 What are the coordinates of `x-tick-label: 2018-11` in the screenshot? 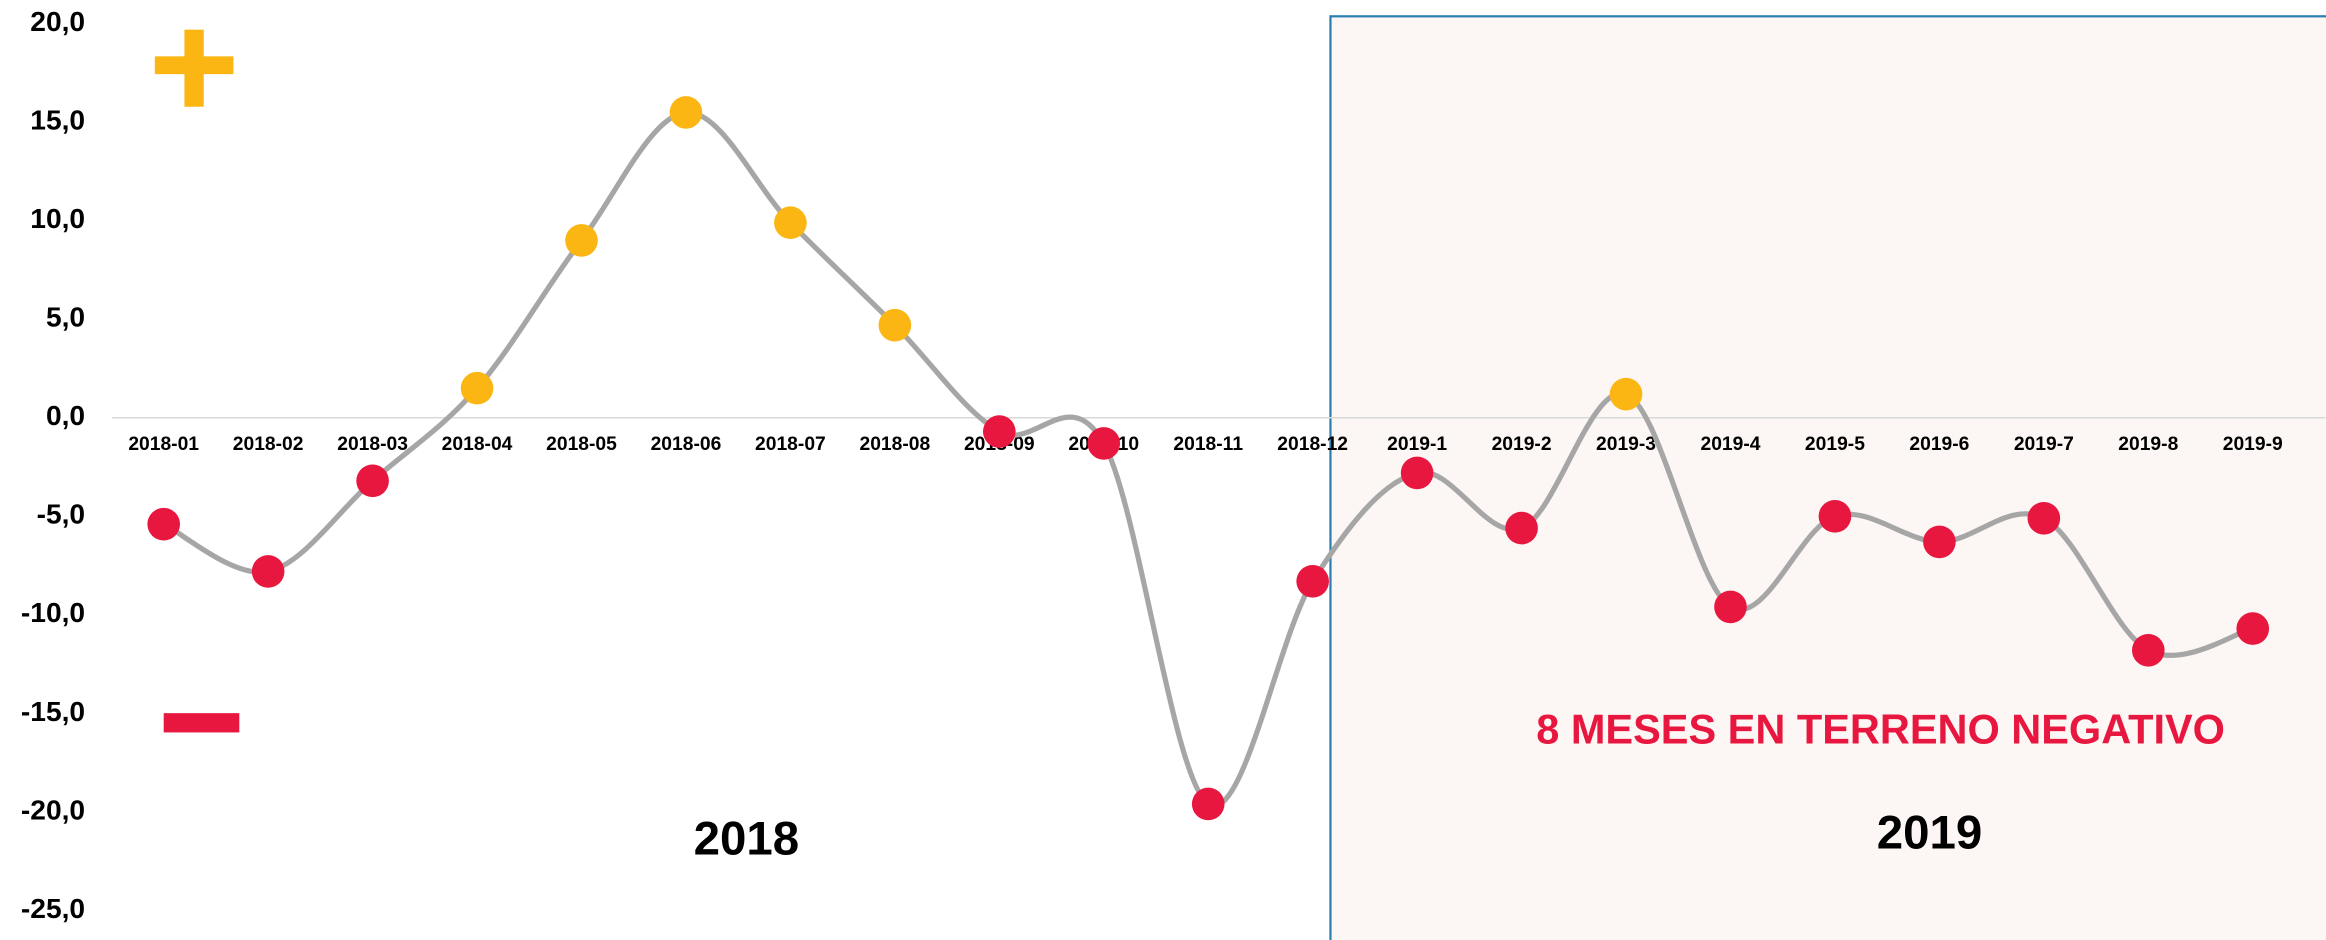 It's located at (1208, 444).